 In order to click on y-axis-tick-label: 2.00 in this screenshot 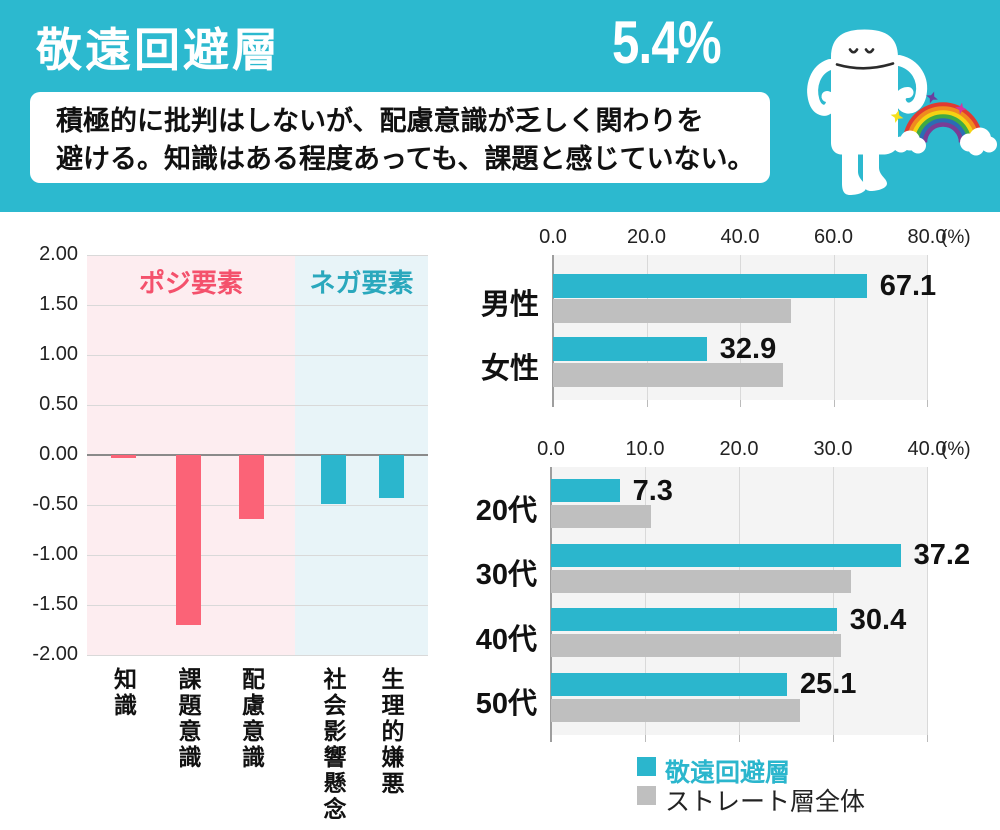, I will do `click(58, 254)`.